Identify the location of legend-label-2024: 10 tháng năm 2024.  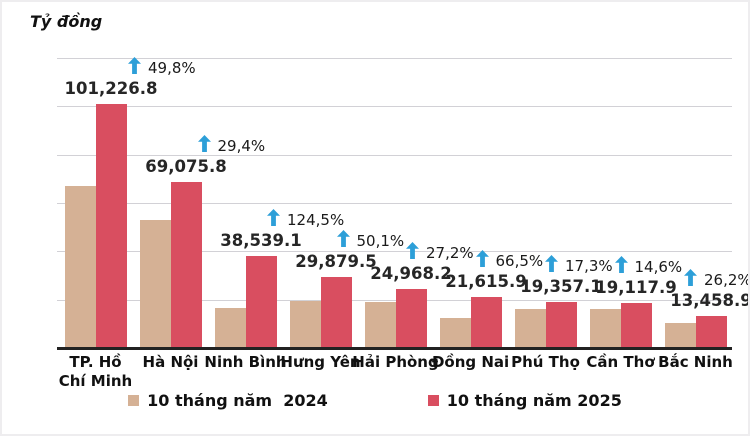
(237, 400).